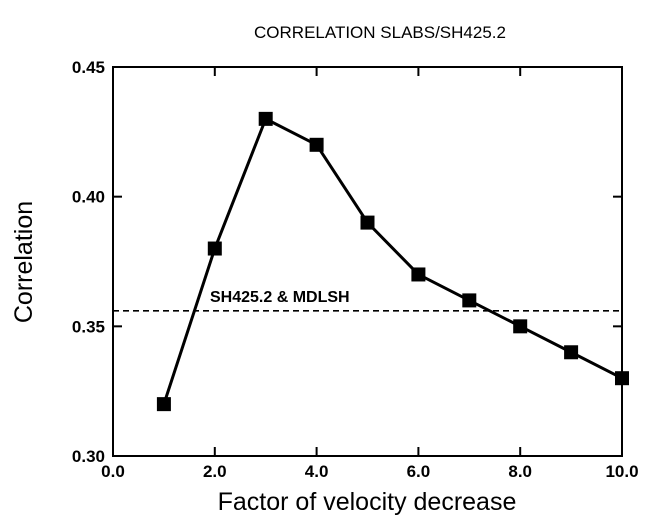 The height and width of the screenshot is (515, 657). I want to click on x-tick-label: 4.0, so click(317, 471).